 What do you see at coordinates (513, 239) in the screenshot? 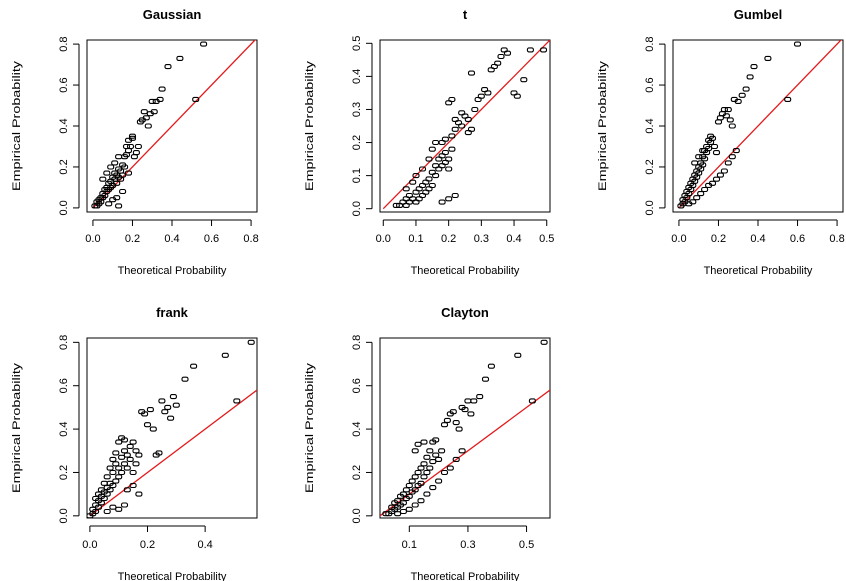
I see `panel-1-x-tick-label: 0.4` at bounding box center [513, 239].